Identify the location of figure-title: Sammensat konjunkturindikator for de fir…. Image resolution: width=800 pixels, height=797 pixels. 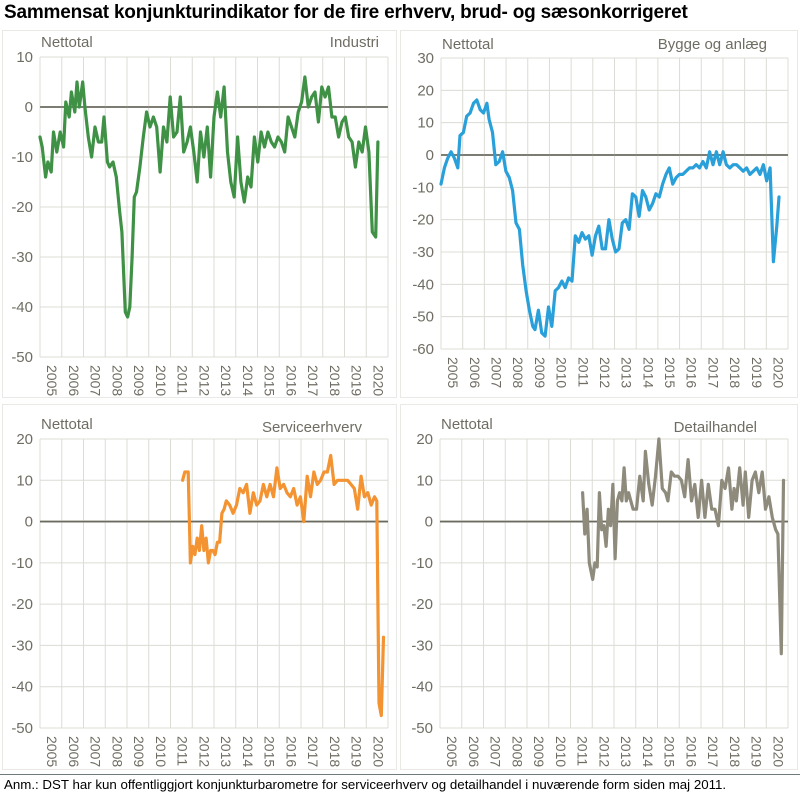
(346, 12).